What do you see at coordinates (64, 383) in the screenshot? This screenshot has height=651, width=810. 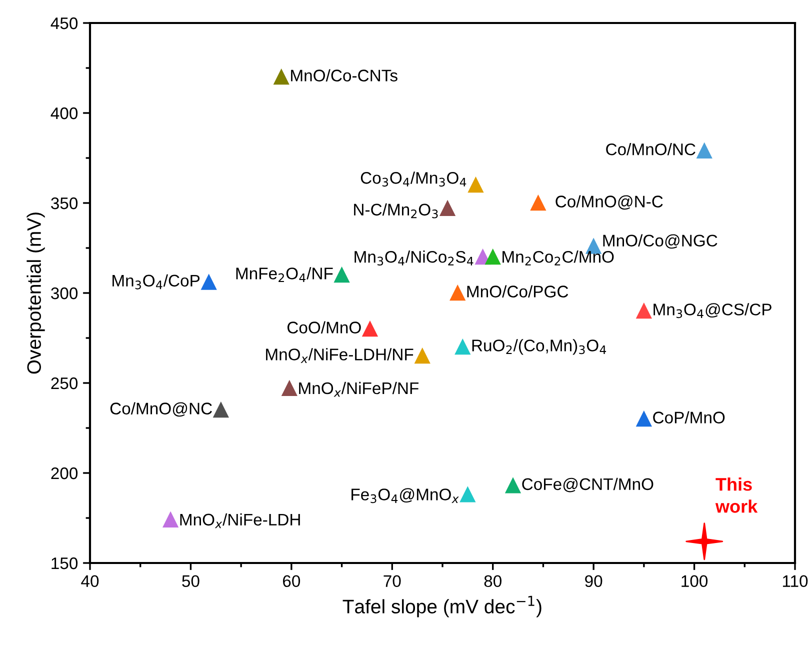 I see `y-tick-label: 250` at bounding box center [64, 383].